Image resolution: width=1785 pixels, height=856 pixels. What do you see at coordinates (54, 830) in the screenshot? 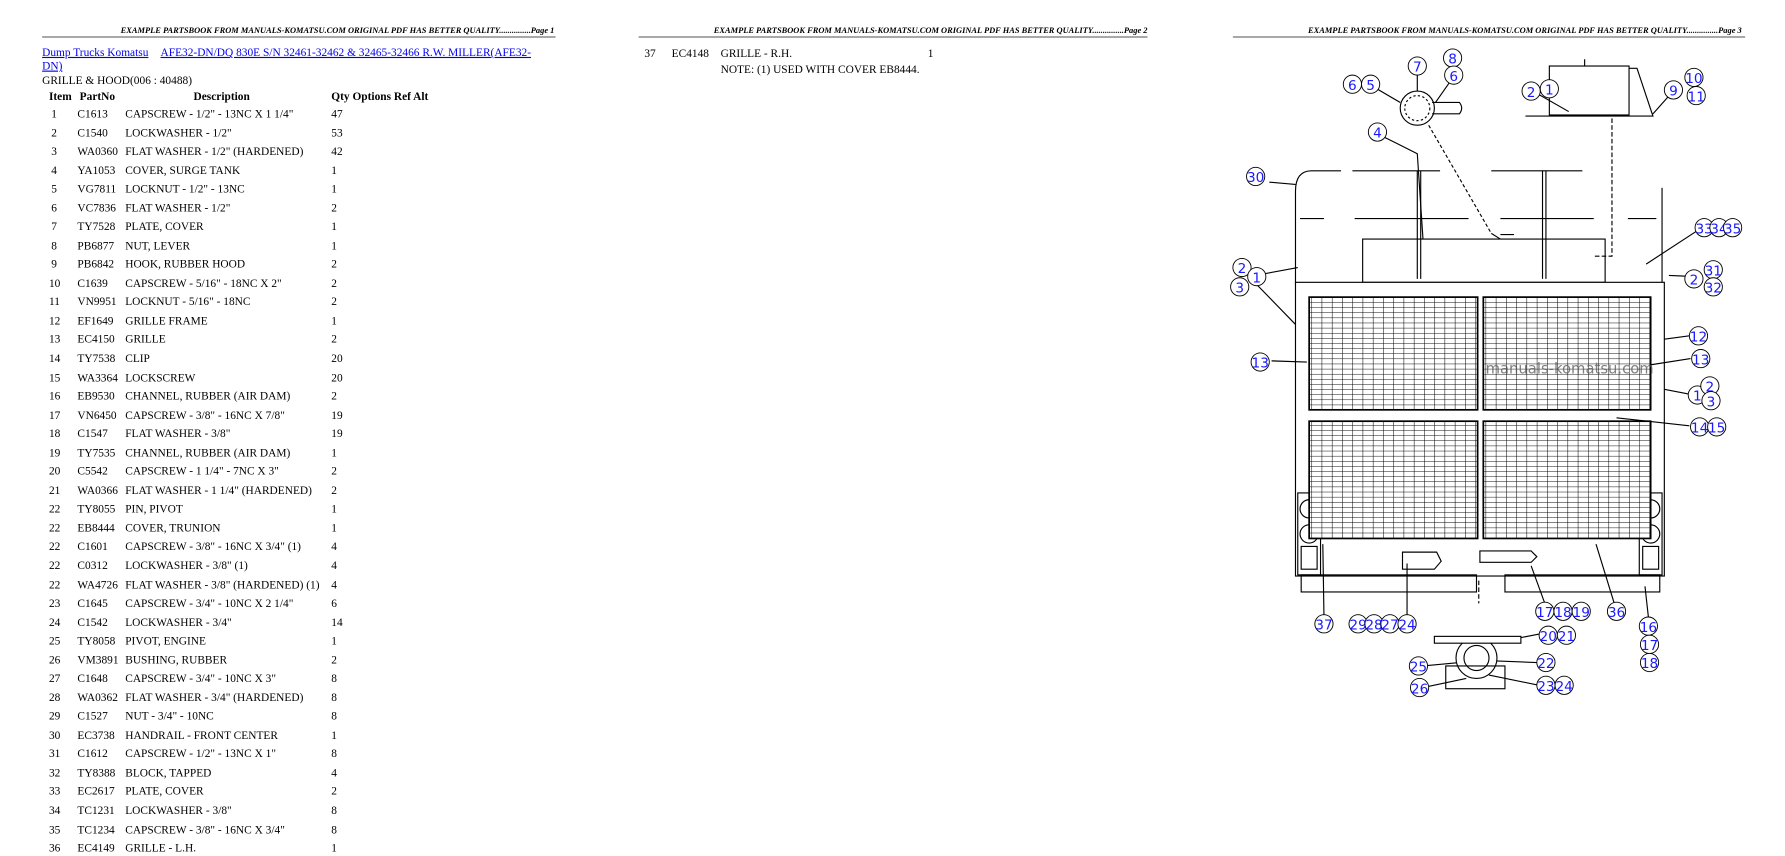
I see `row-item: 35` at bounding box center [54, 830].